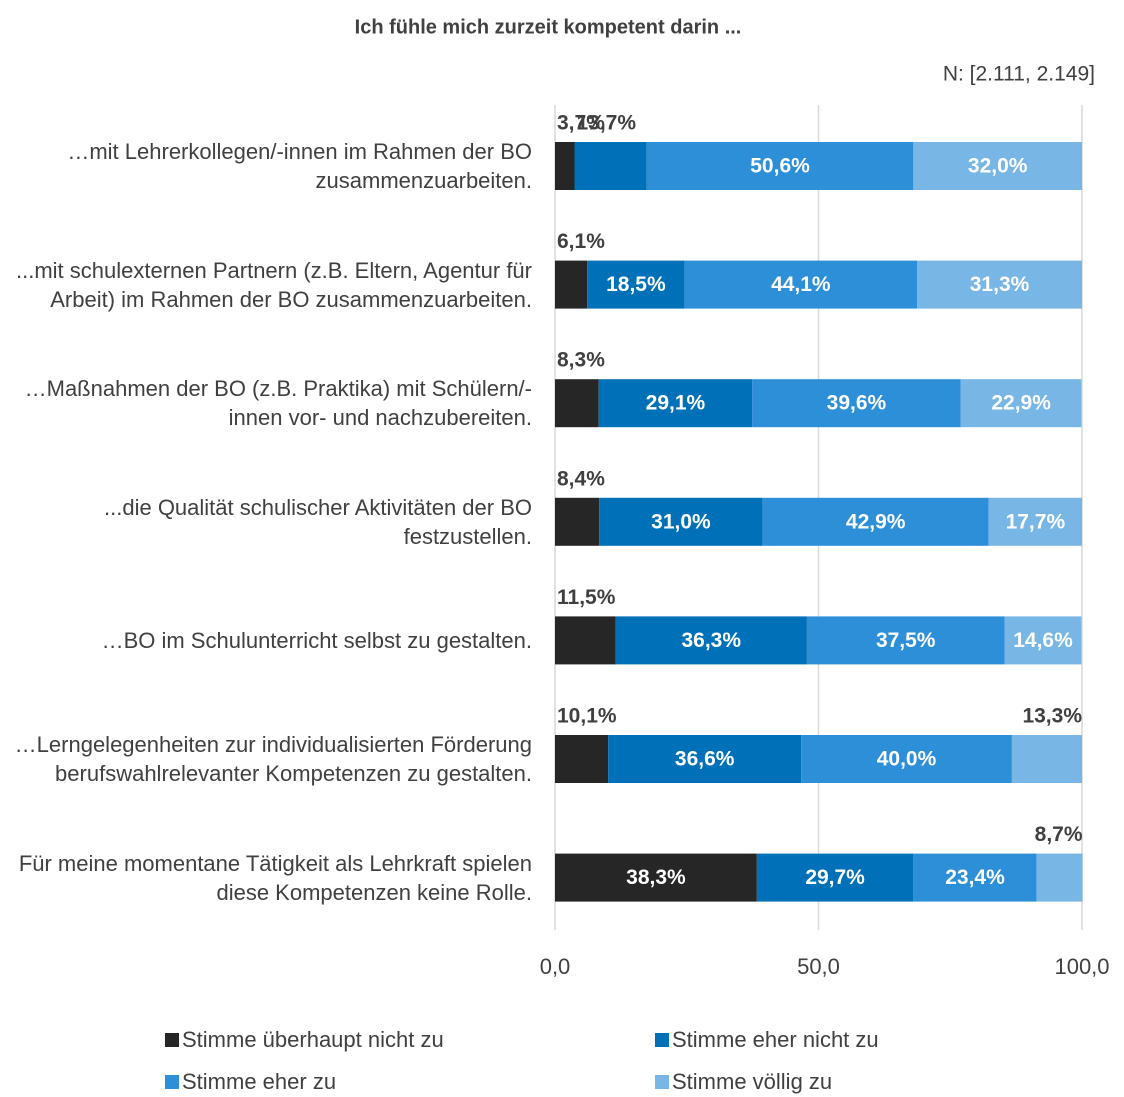 The image size is (1124, 1097). I want to click on value-label: 36,3%, so click(711, 640).